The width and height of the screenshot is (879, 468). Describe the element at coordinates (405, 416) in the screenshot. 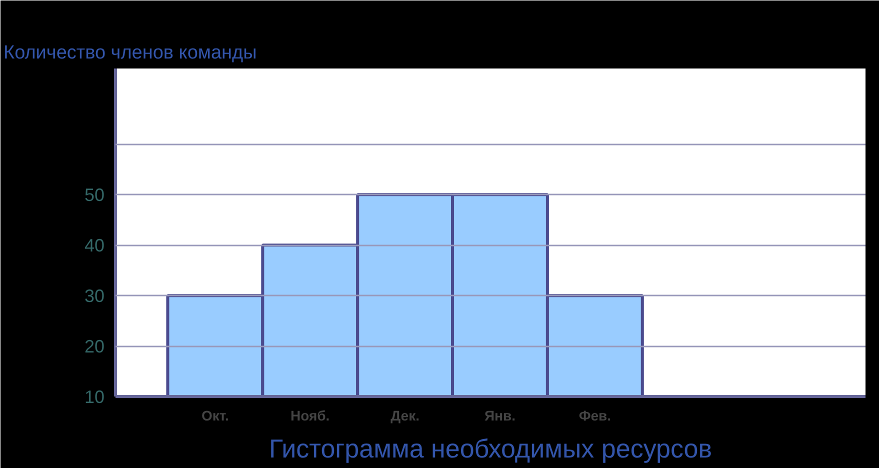

I see `x-tick-label: Дек.` at that location.